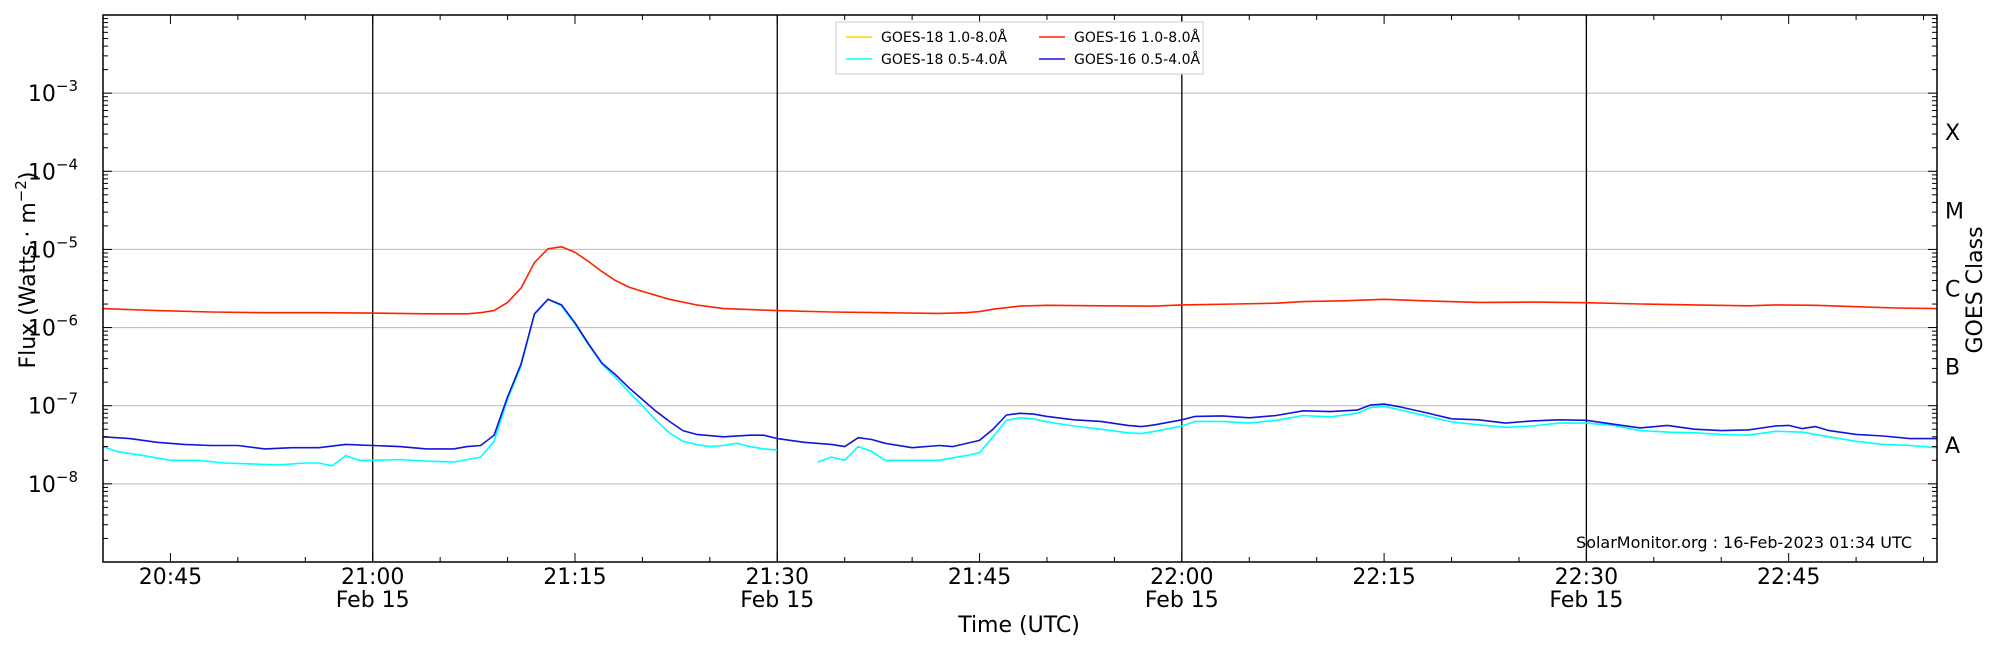  What do you see at coordinates (1788, 577) in the screenshot?
I see `x-tick-label: 22:45` at bounding box center [1788, 577].